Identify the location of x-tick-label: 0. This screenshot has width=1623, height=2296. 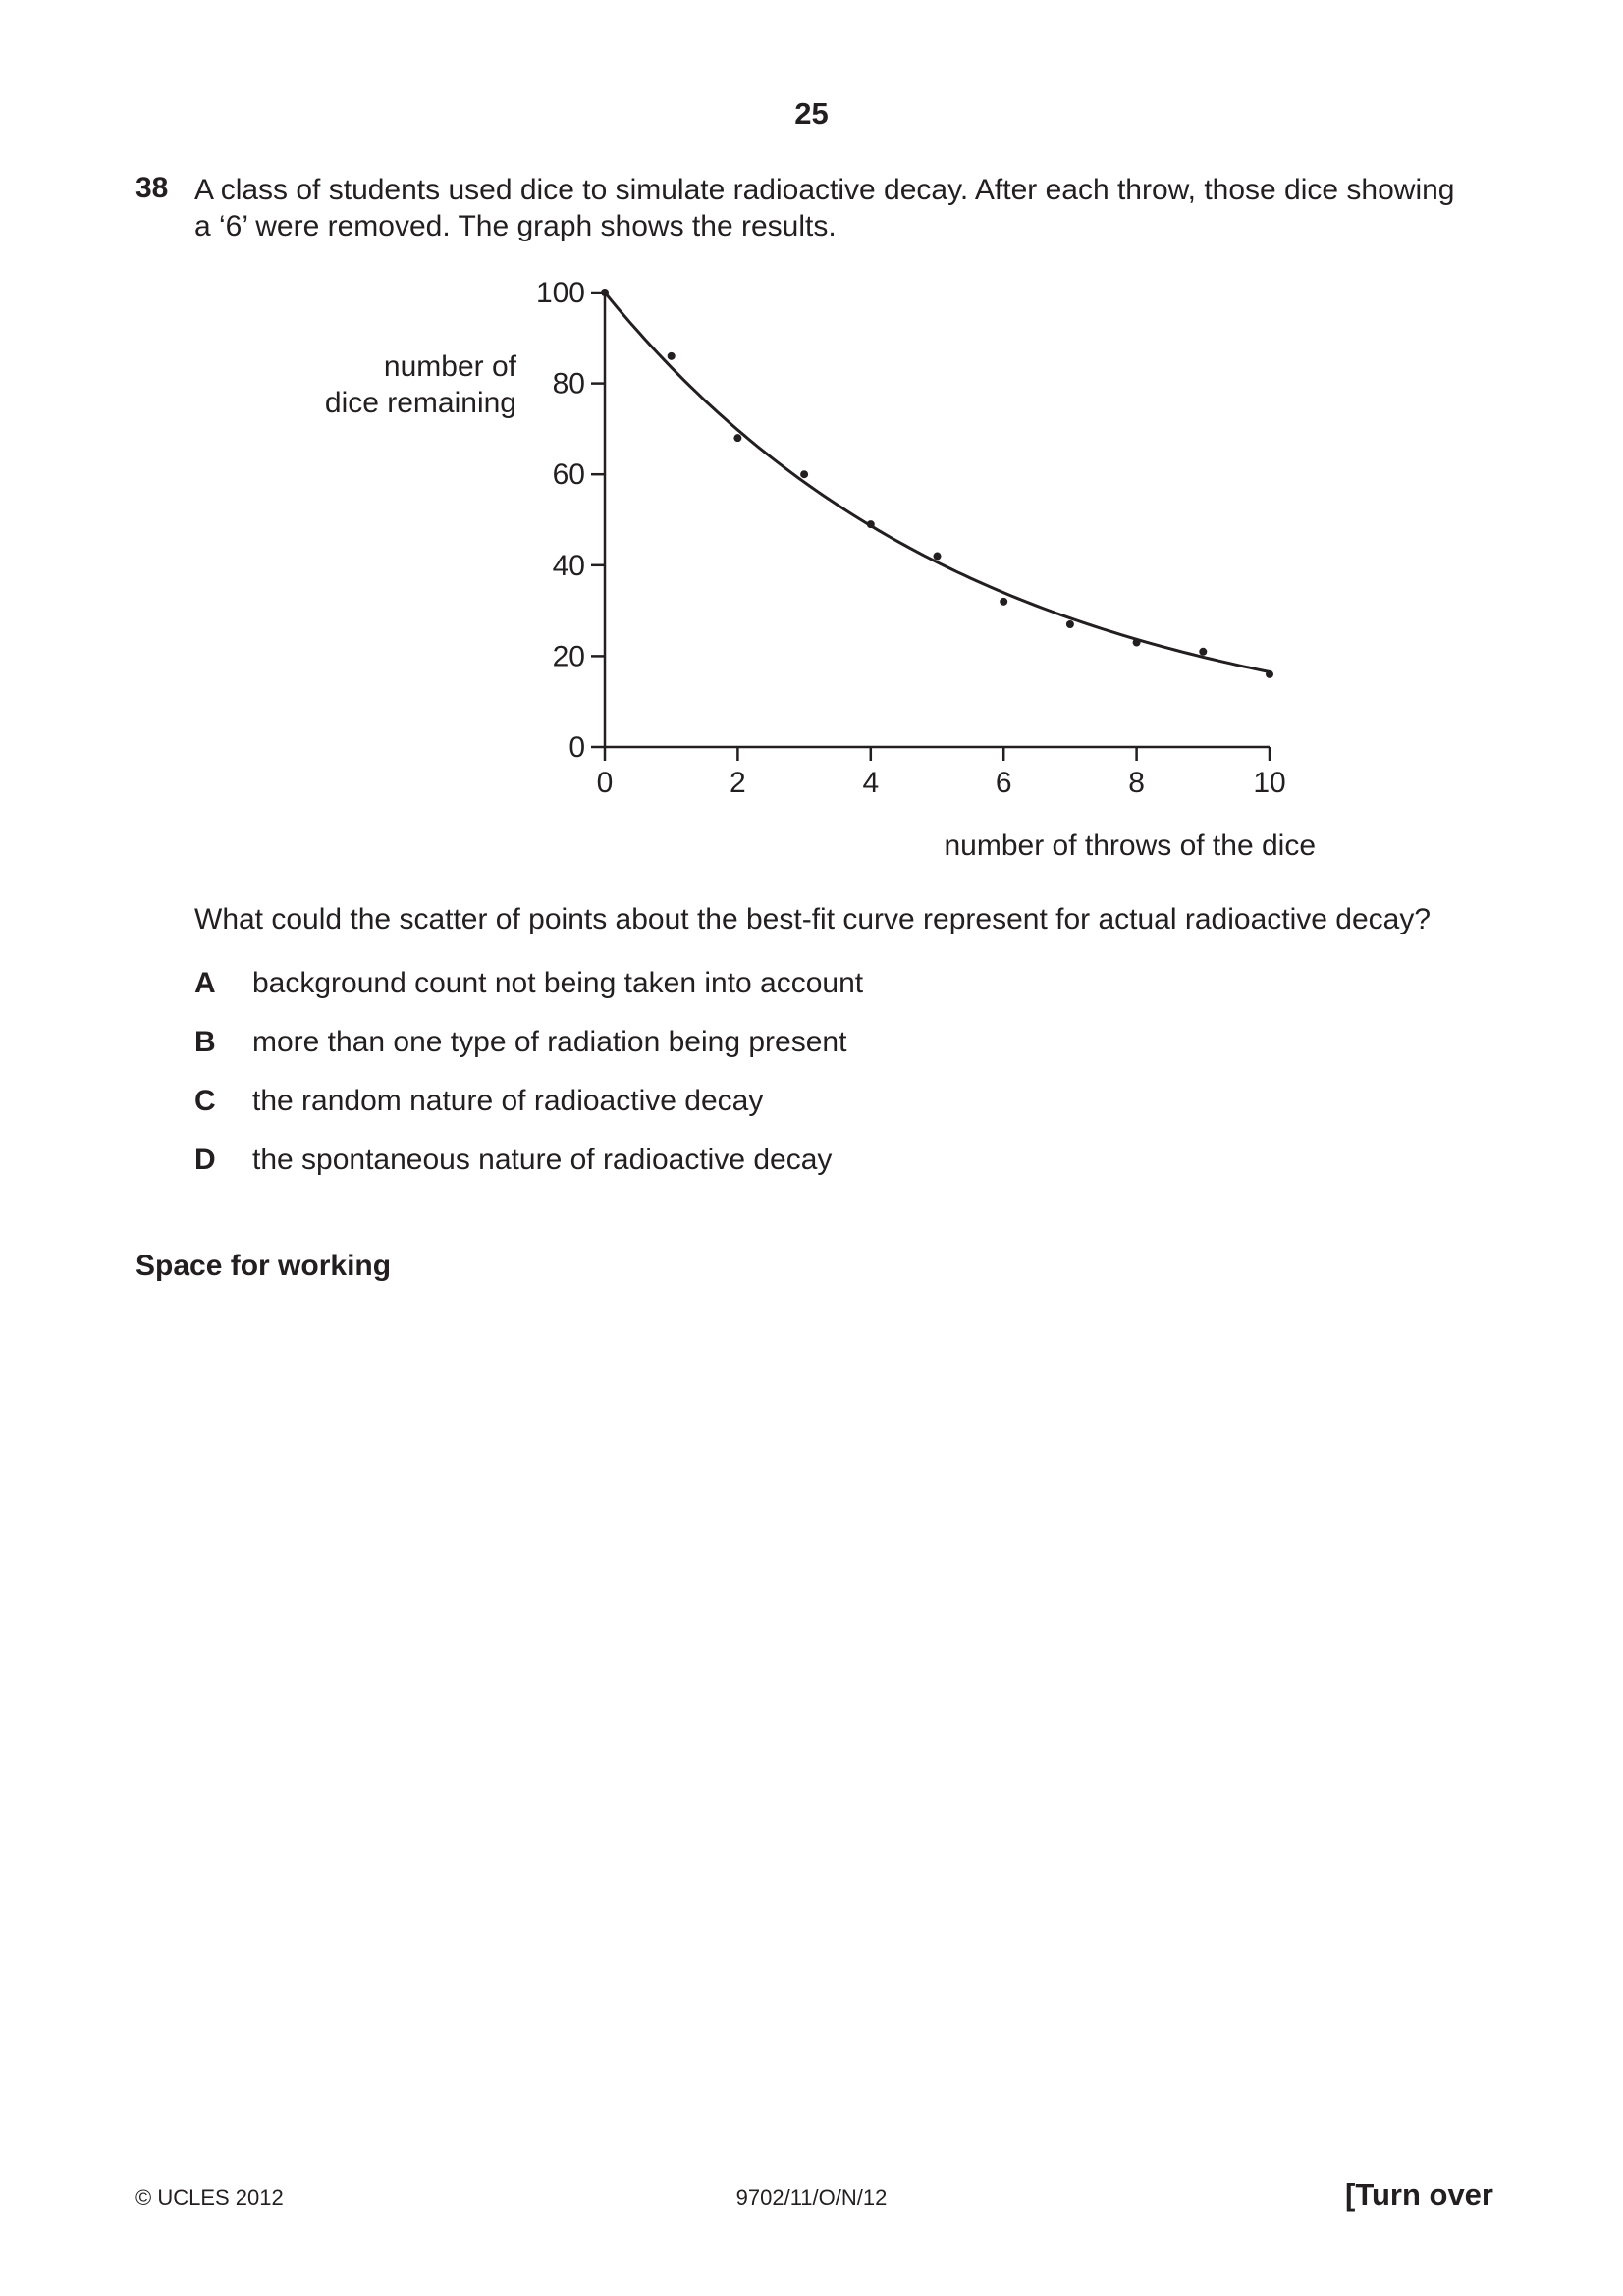
(605, 783).